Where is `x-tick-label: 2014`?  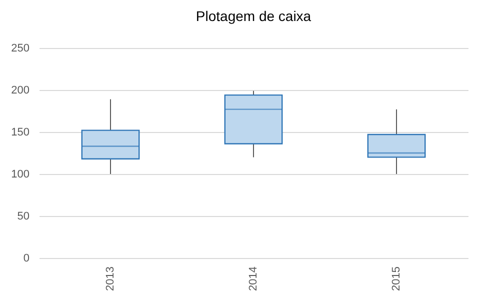 x-tick-label: 2014 is located at coordinates (254, 278).